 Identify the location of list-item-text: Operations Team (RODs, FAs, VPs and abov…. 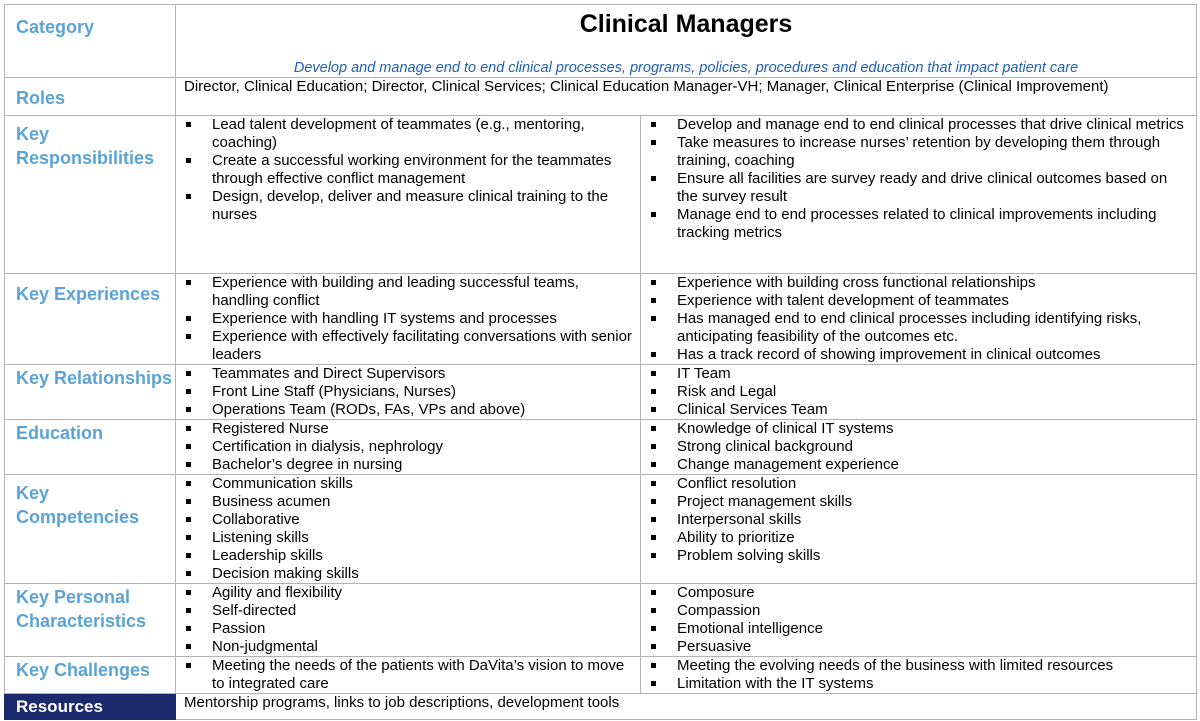
(369, 409).